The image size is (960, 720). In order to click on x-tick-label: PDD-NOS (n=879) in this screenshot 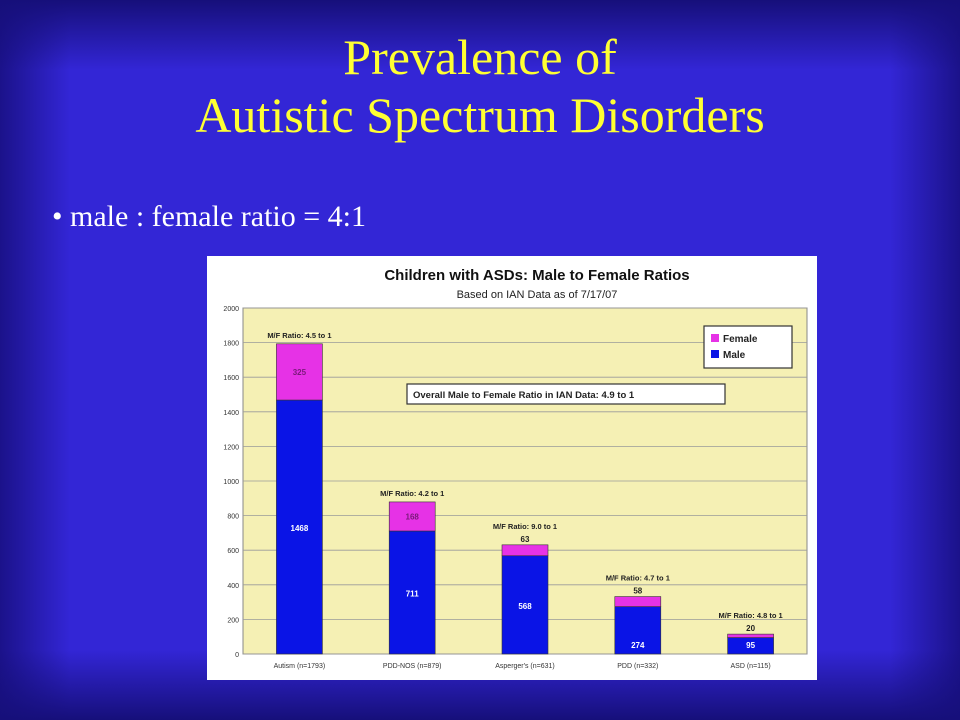, I will do `click(412, 666)`.